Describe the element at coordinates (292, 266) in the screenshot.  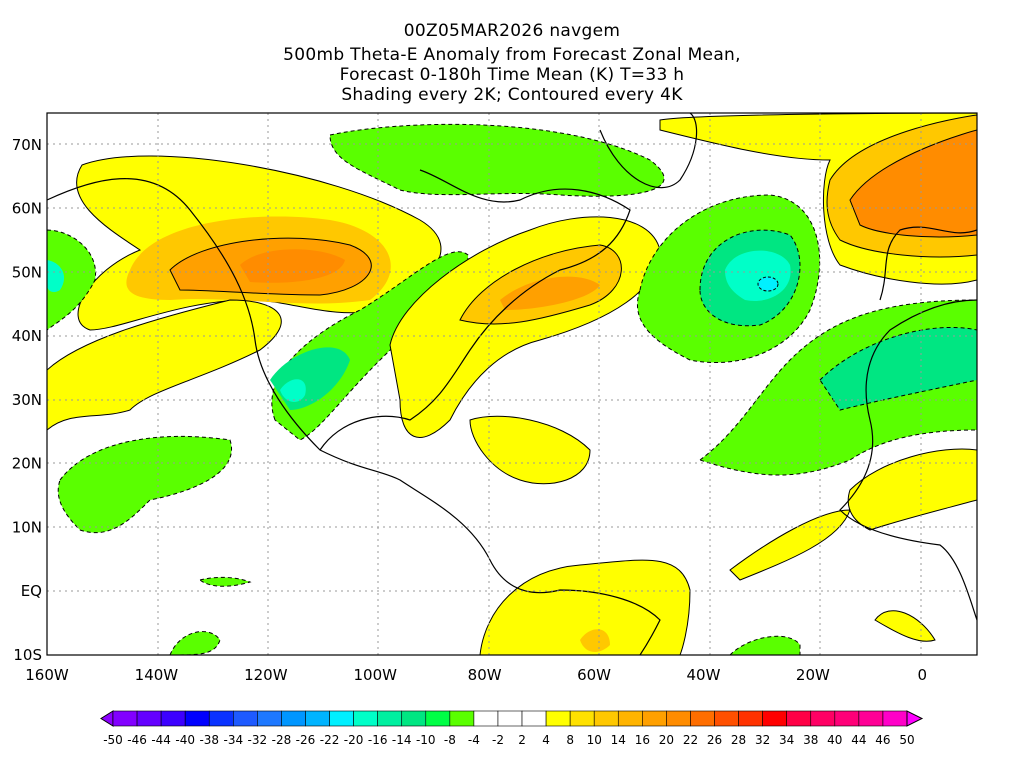
I see `warm-anomaly-pacific-core` at that location.